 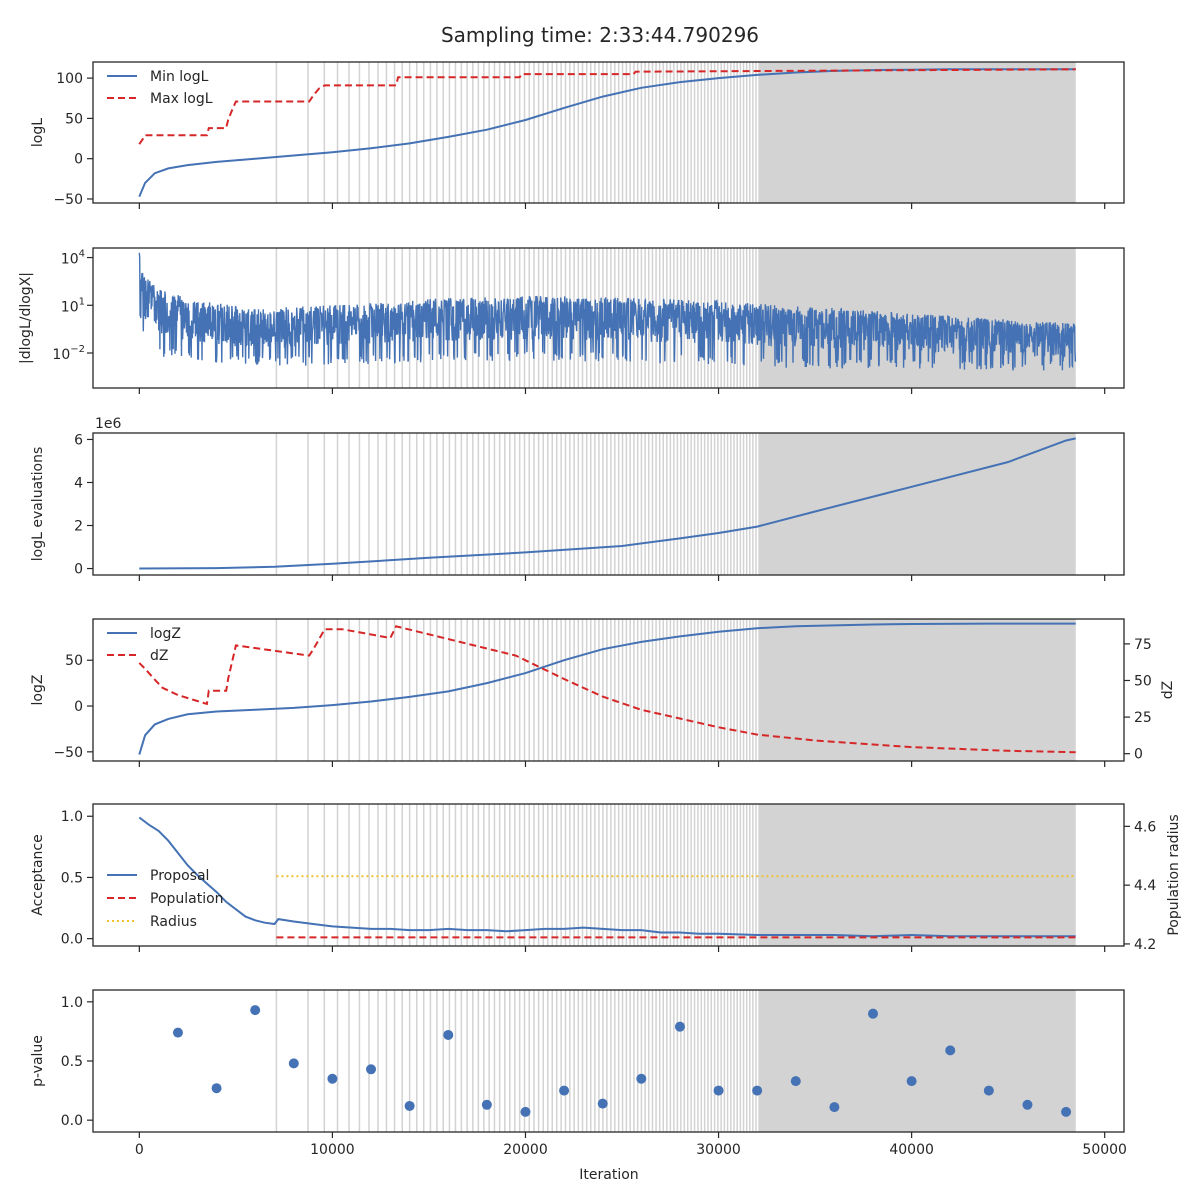 What do you see at coordinates (1145, 945) in the screenshot?
I see `y-right-tick-label: 4.2` at bounding box center [1145, 945].